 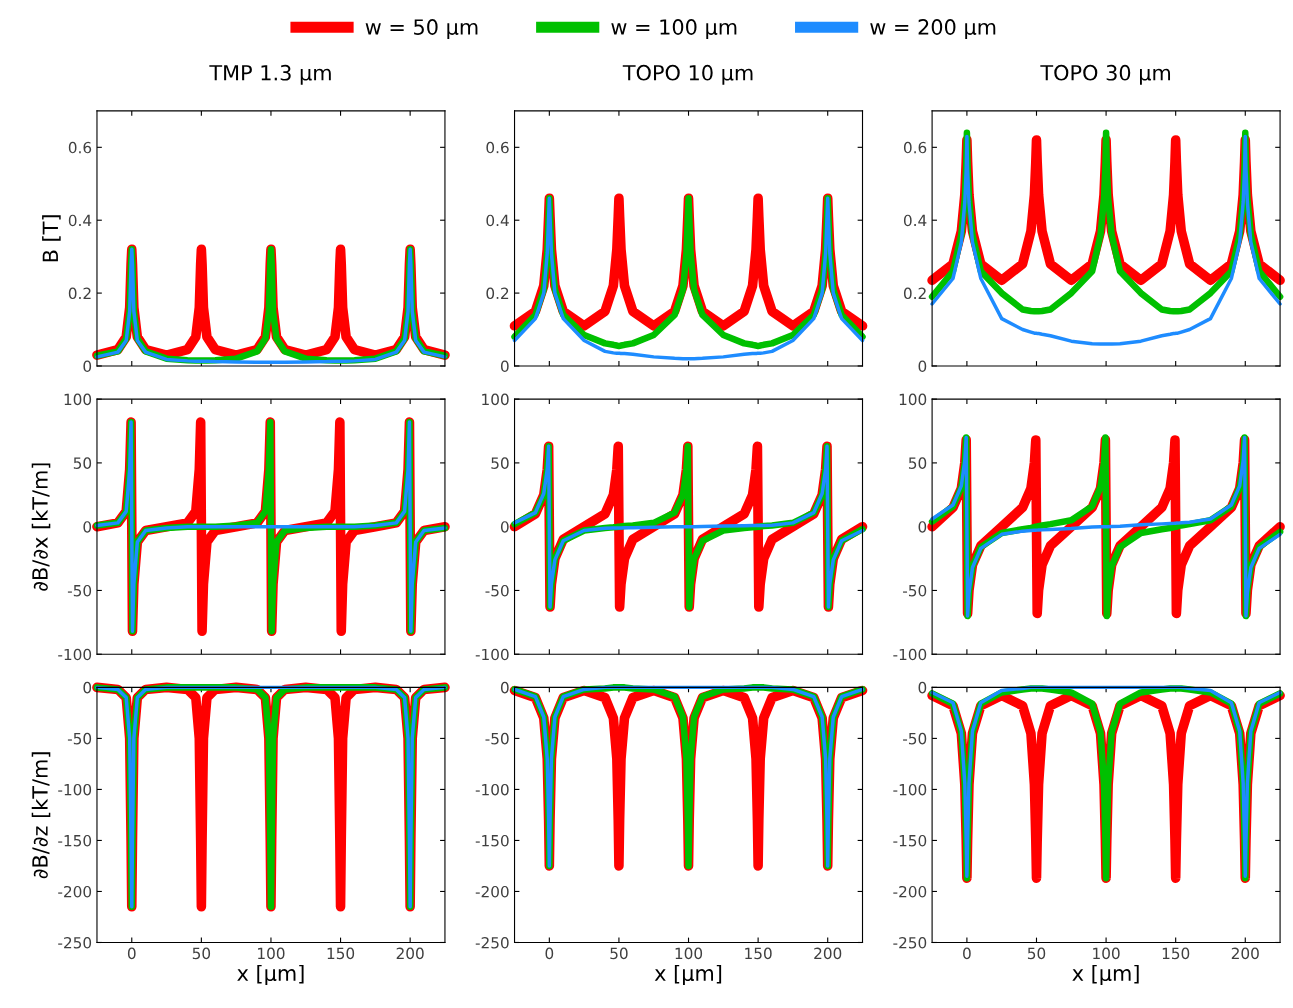 I want to click on y-axis-title: ∂B/∂x [kT/m], so click(x=41, y=527).